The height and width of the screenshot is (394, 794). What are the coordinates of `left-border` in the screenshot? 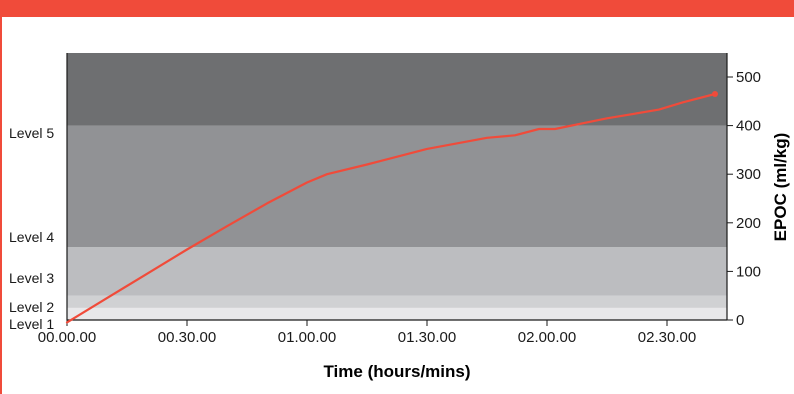 It's located at (1, 205).